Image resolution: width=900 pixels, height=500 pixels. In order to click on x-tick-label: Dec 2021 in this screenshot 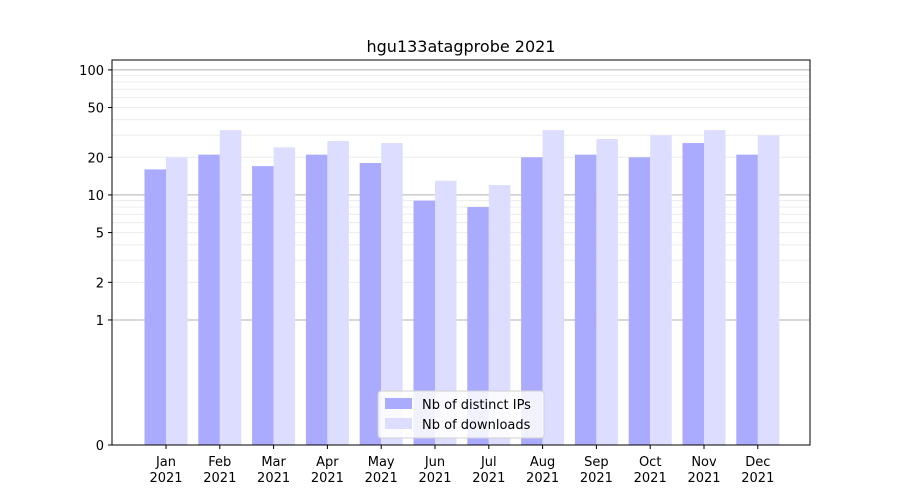, I will do `click(757, 470)`.